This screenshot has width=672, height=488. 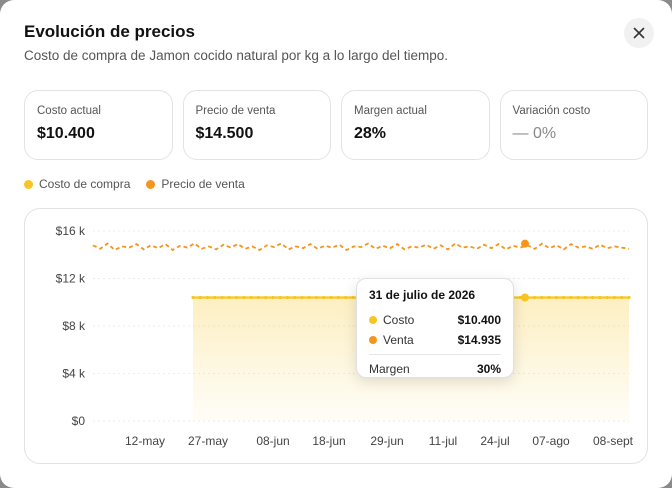 I want to click on chart-legend: Costo de compra Precio de venta, so click(x=134, y=184).